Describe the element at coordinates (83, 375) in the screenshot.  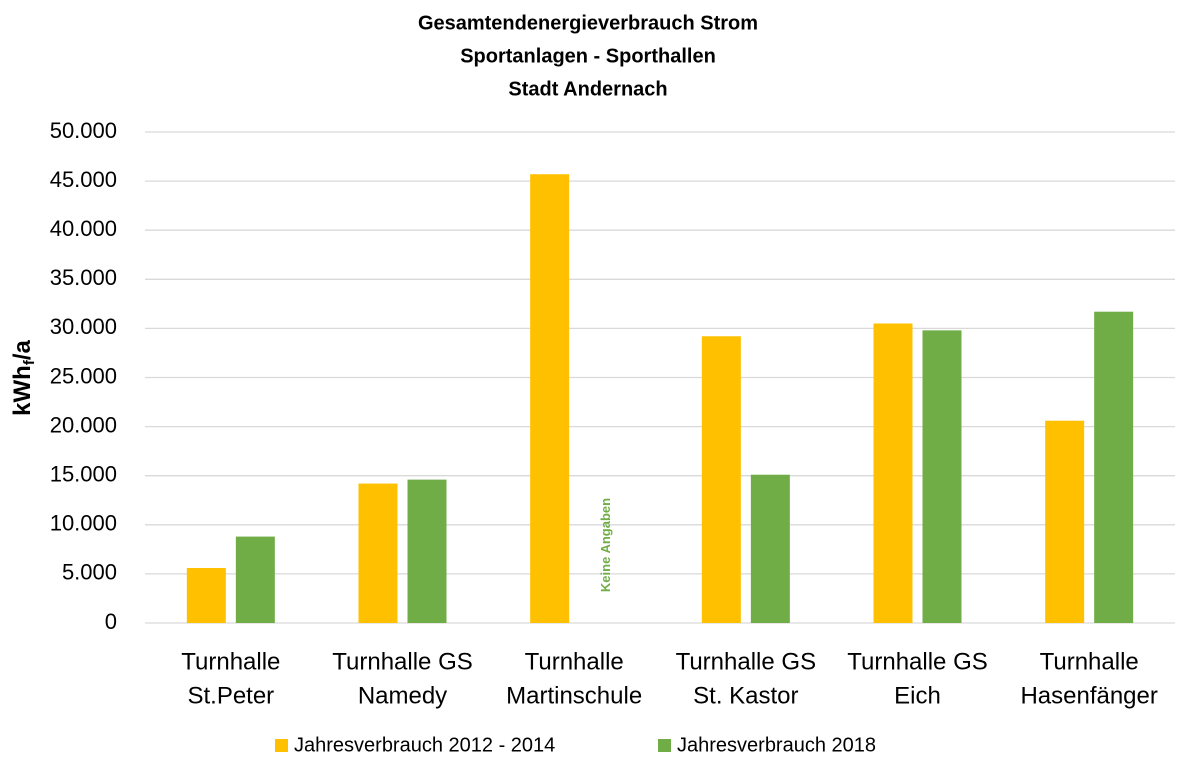
I see `y-tick-label: 25.000` at that location.